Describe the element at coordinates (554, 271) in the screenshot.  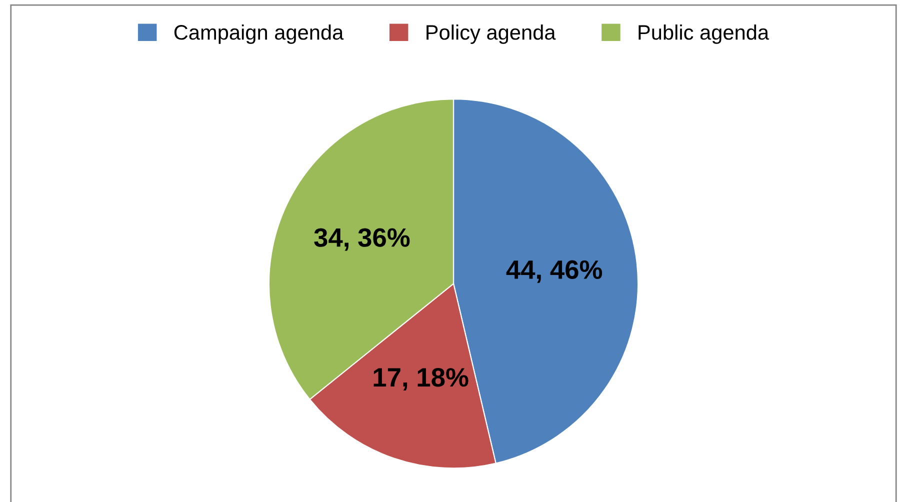
I see `data-label: 44, 46%` at that location.